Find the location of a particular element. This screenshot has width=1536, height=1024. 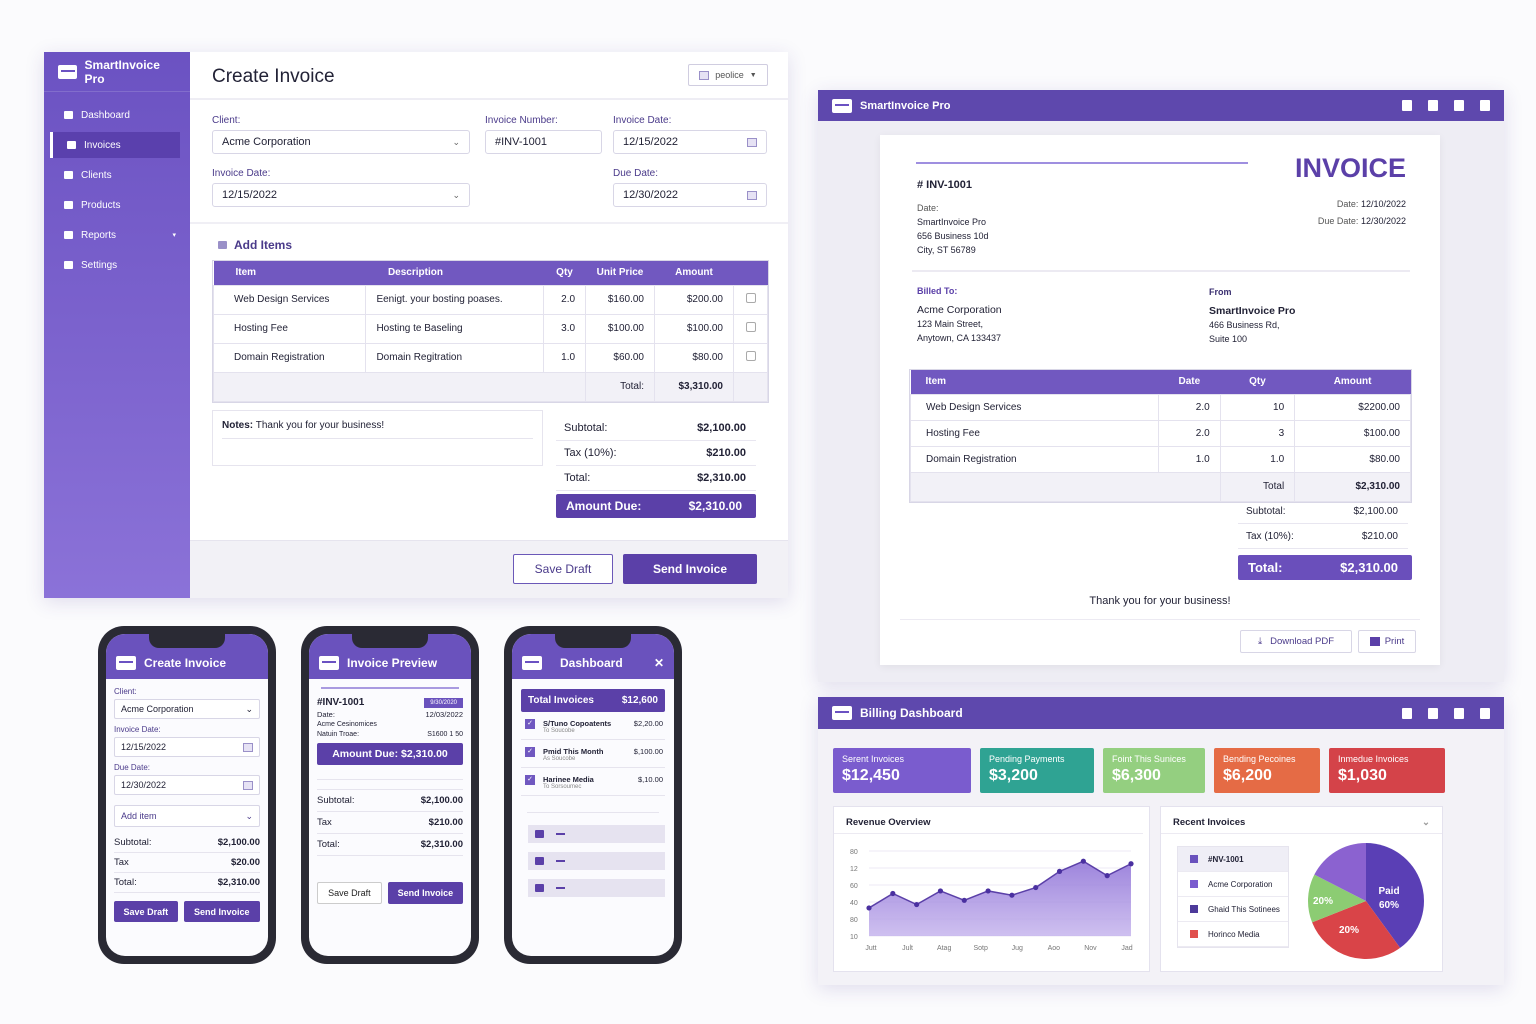

table-cell: Domain Registration is located at coordinates (289, 357).